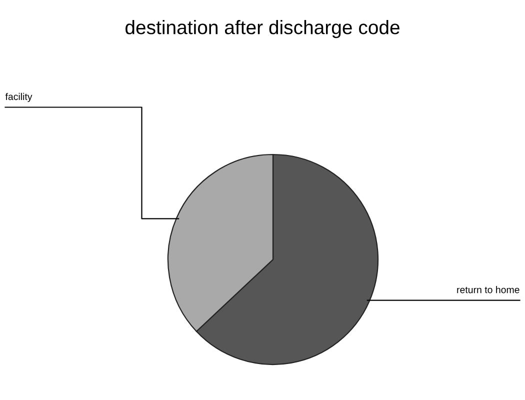 The width and height of the screenshot is (525, 400). I want to click on slice-label: return to home, so click(488, 290).